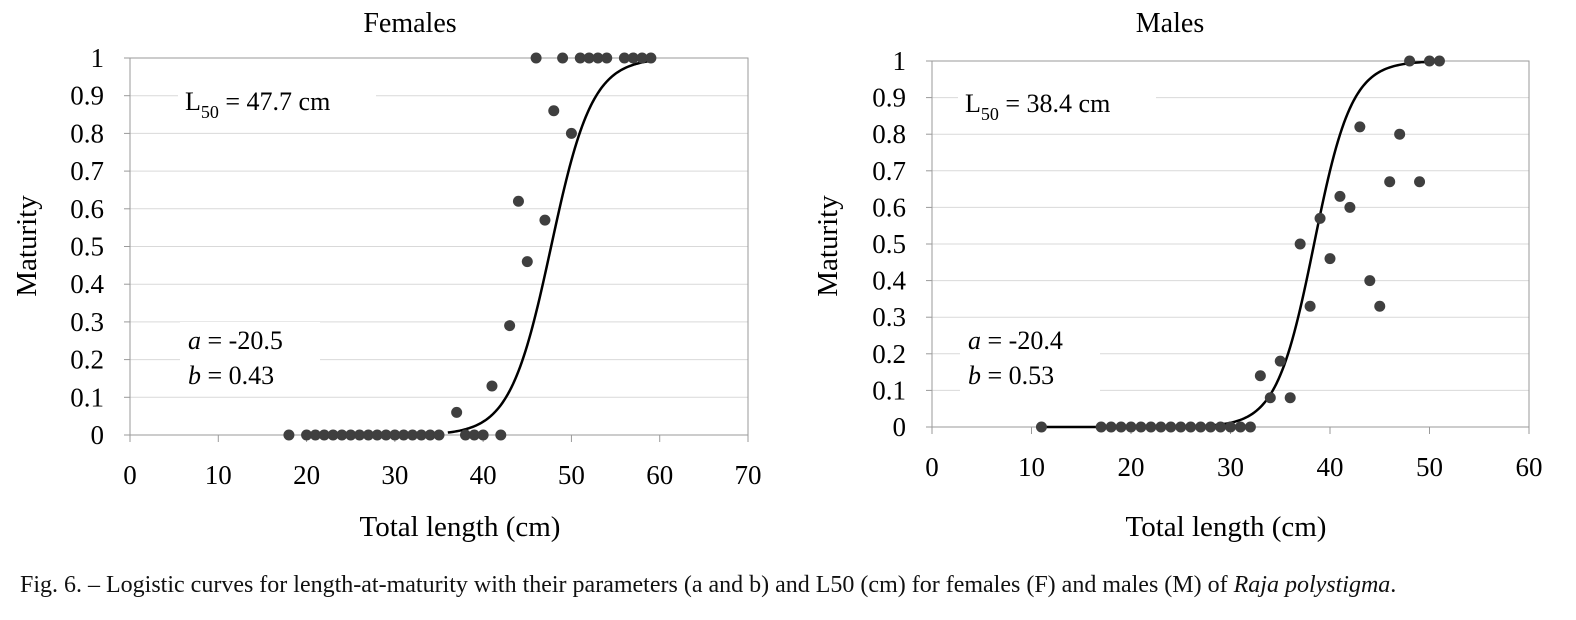  I want to click on females-x-tick-label: 40, so click(483, 475).